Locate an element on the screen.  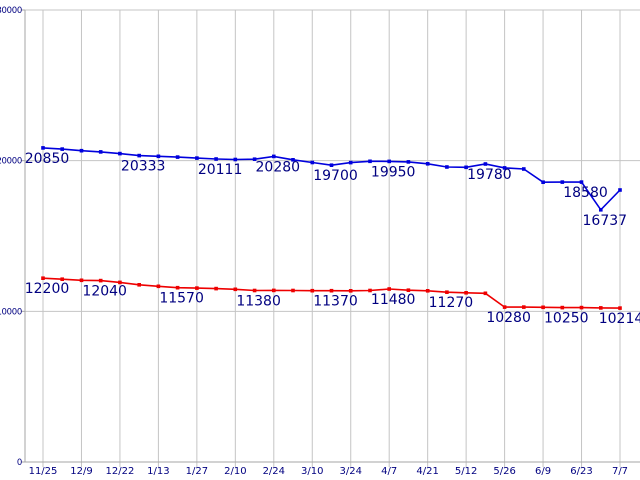
x-tick-label: 1/27 is located at coordinates (197, 471).